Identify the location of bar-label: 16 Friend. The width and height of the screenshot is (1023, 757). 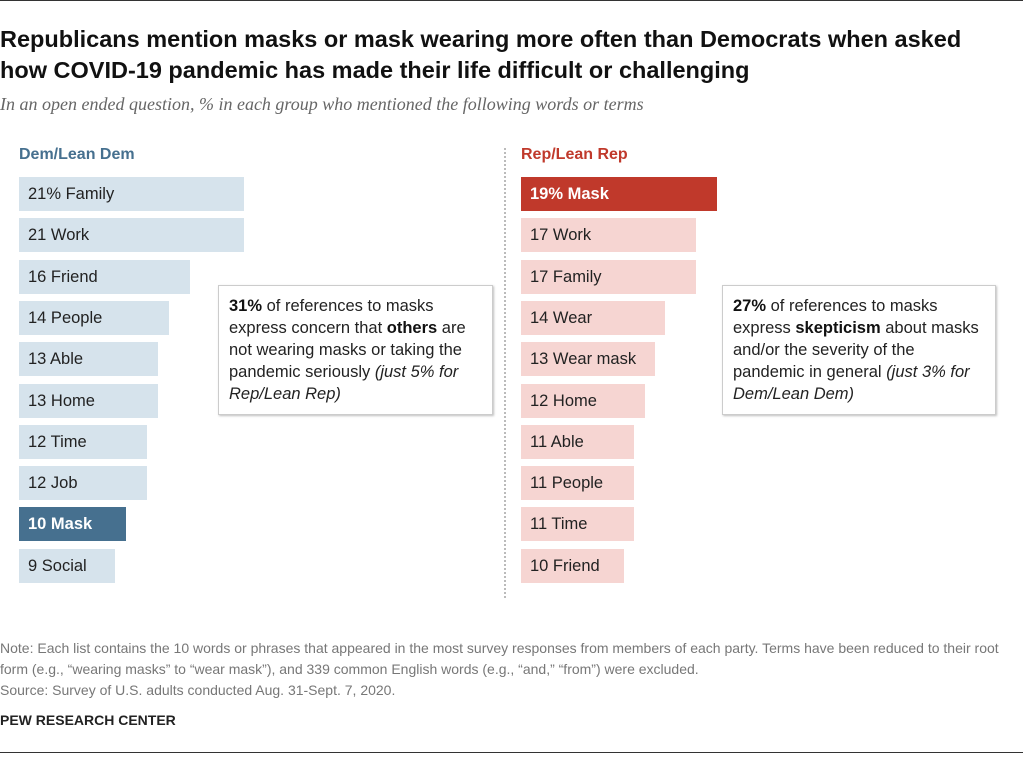
(63, 276).